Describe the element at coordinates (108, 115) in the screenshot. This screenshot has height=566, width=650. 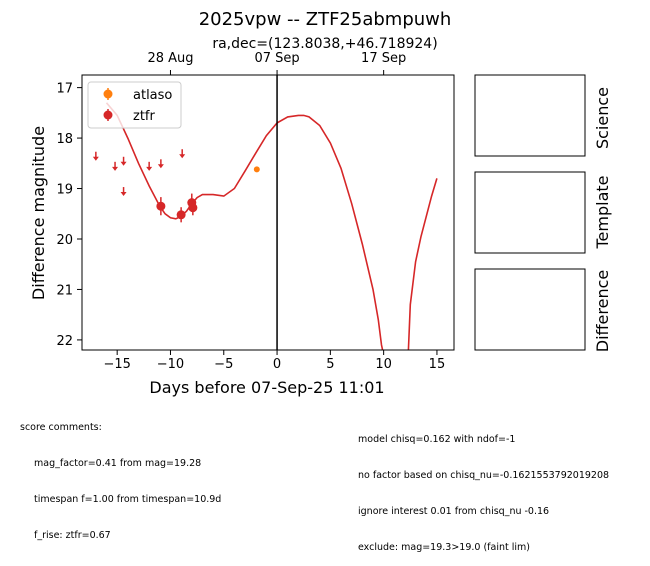
I see `legend-marker-ztfr` at that location.